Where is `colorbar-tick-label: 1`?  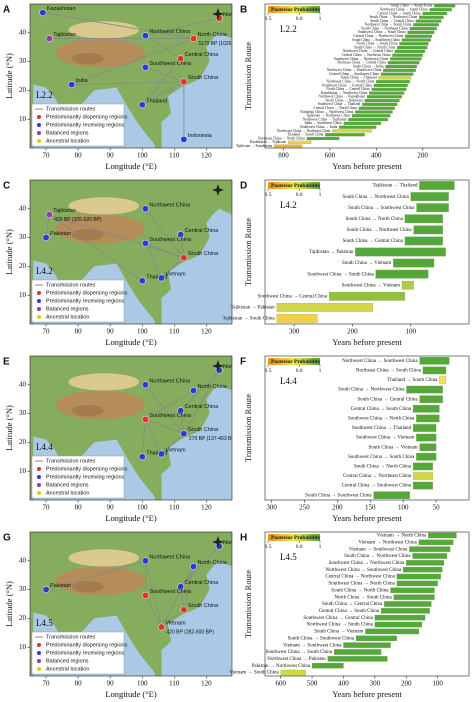
colorbar-tick-label: 1 is located at coordinates (320, 371).